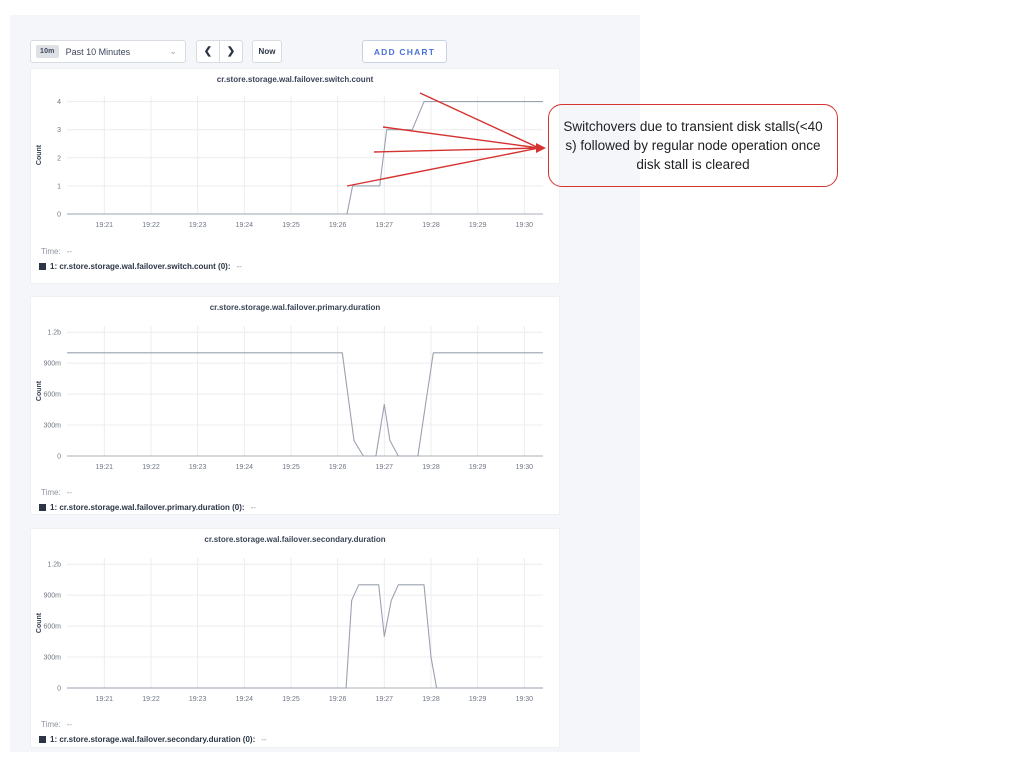 The image size is (1024, 768). I want to click on prev-range-button: ❮, so click(208, 51).